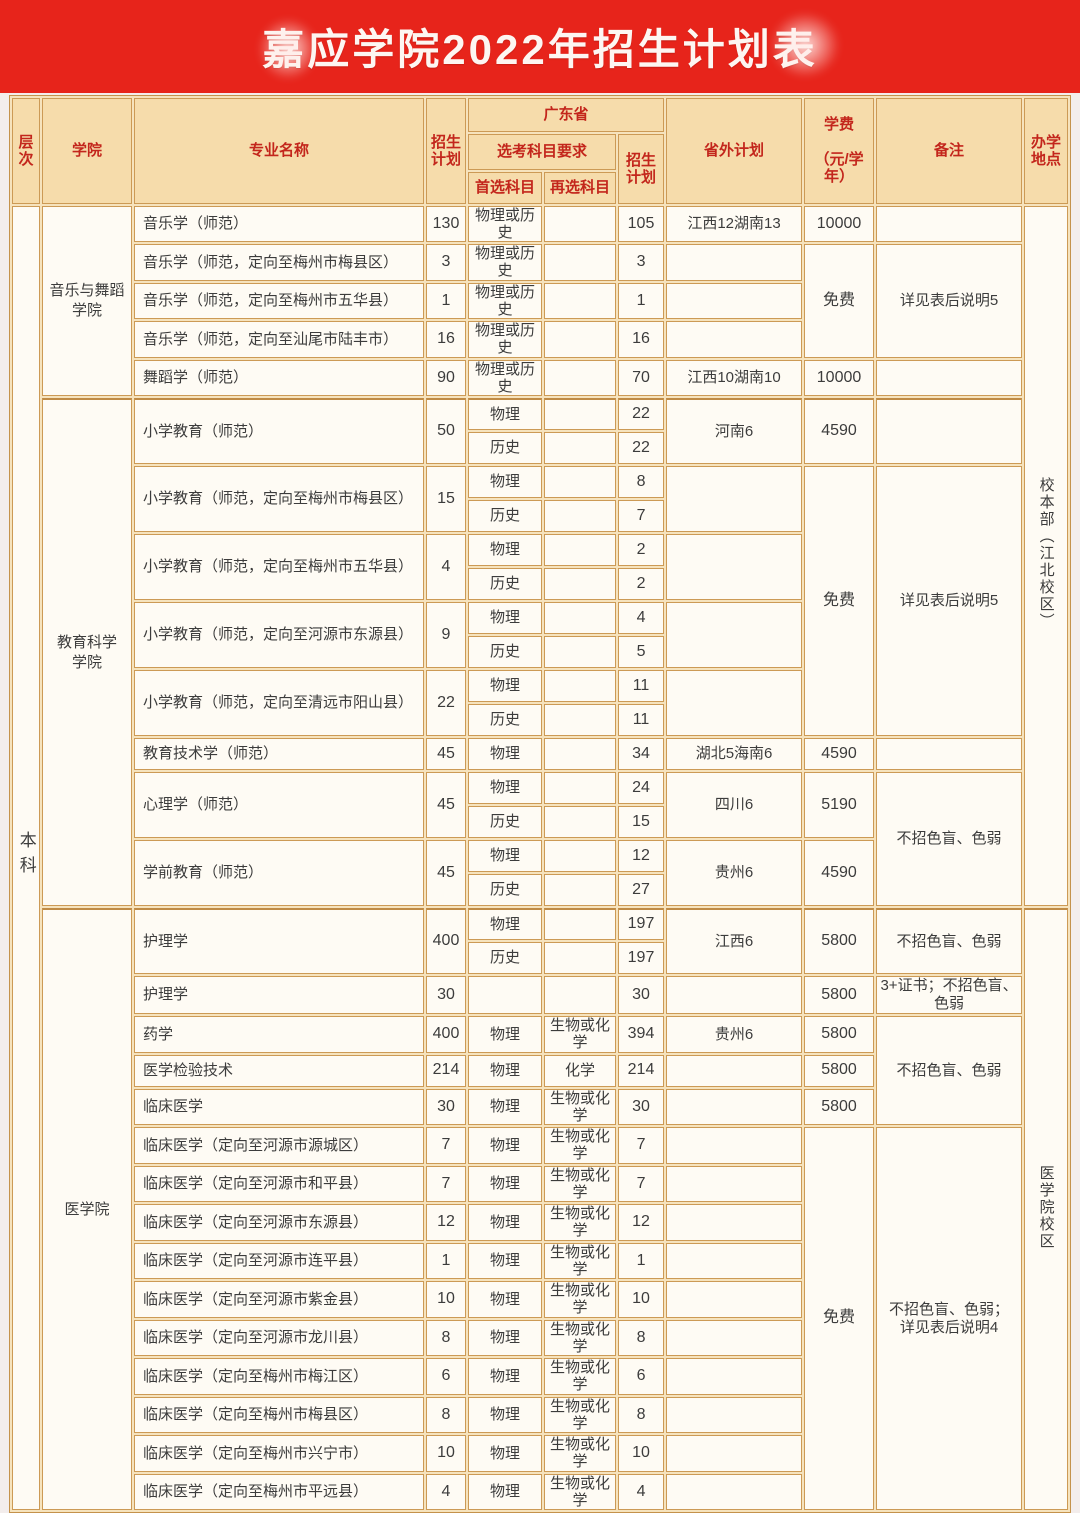 The height and width of the screenshot is (1513, 1080). I want to click on table-row: 历史 15, so click(540, 822).